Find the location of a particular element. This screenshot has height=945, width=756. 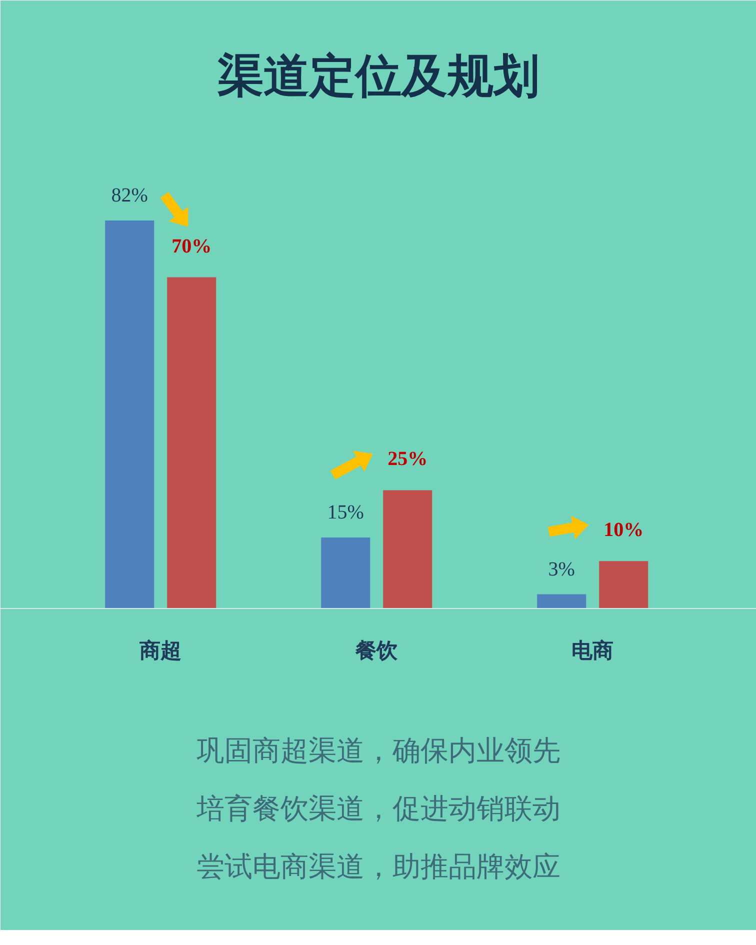

text: 培育餐饮渠道，促进动销联动 is located at coordinates (378, 808).